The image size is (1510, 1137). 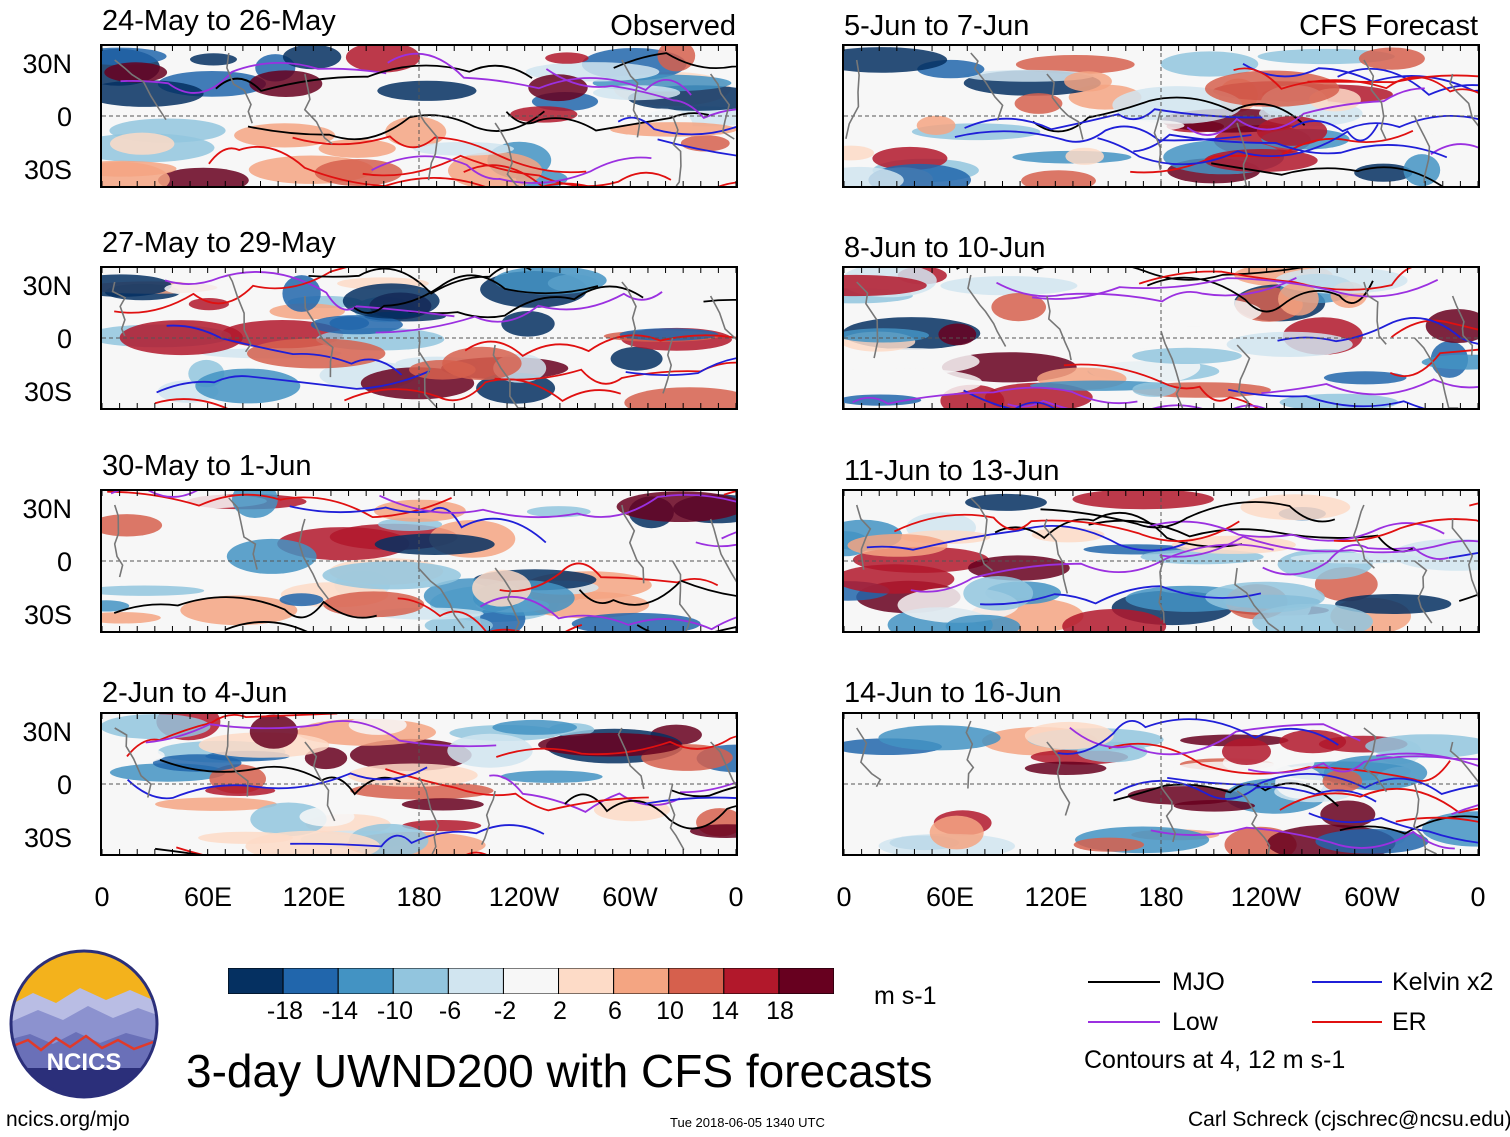 I want to click on legend-label-kelvin: Kelvin x2, so click(x=1443, y=982).